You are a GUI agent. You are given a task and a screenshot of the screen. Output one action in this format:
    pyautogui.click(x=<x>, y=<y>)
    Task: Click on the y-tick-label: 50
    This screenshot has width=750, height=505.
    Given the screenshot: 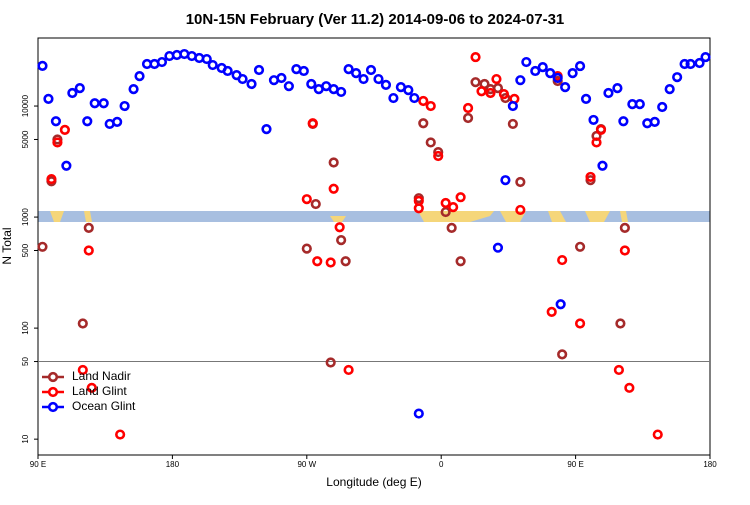 What is the action you would take?
    pyautogui.click(x=25, y=361)
    